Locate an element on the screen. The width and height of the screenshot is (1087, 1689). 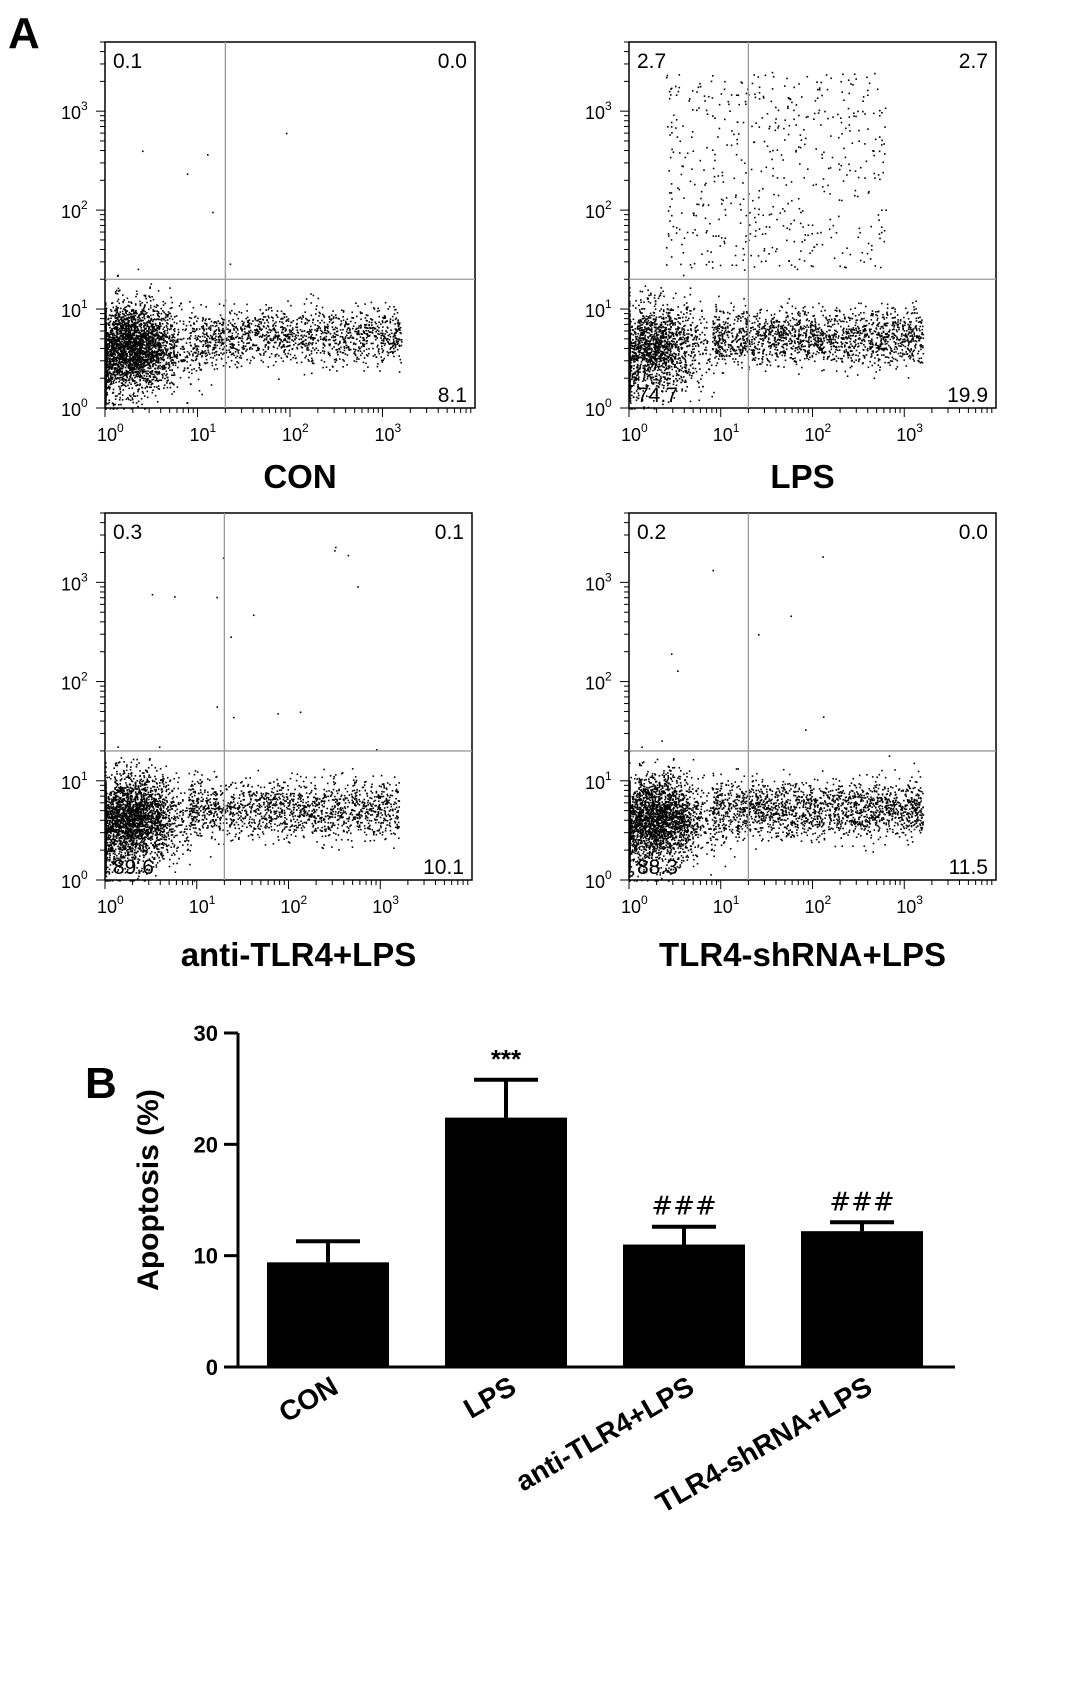
y-tick-label-3-2: 10² is located at coordinates (74, 682).